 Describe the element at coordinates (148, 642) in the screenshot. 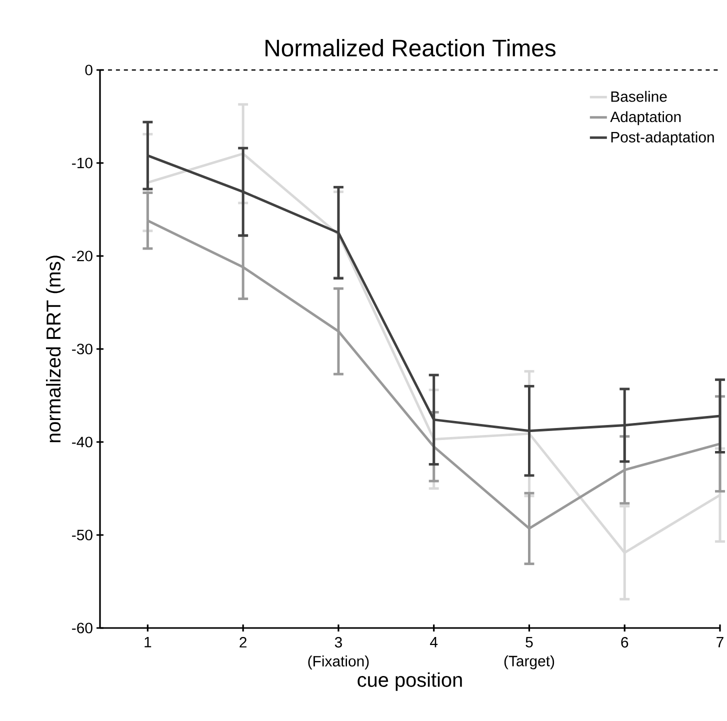

I see `x-tick-label: 1` at that location.